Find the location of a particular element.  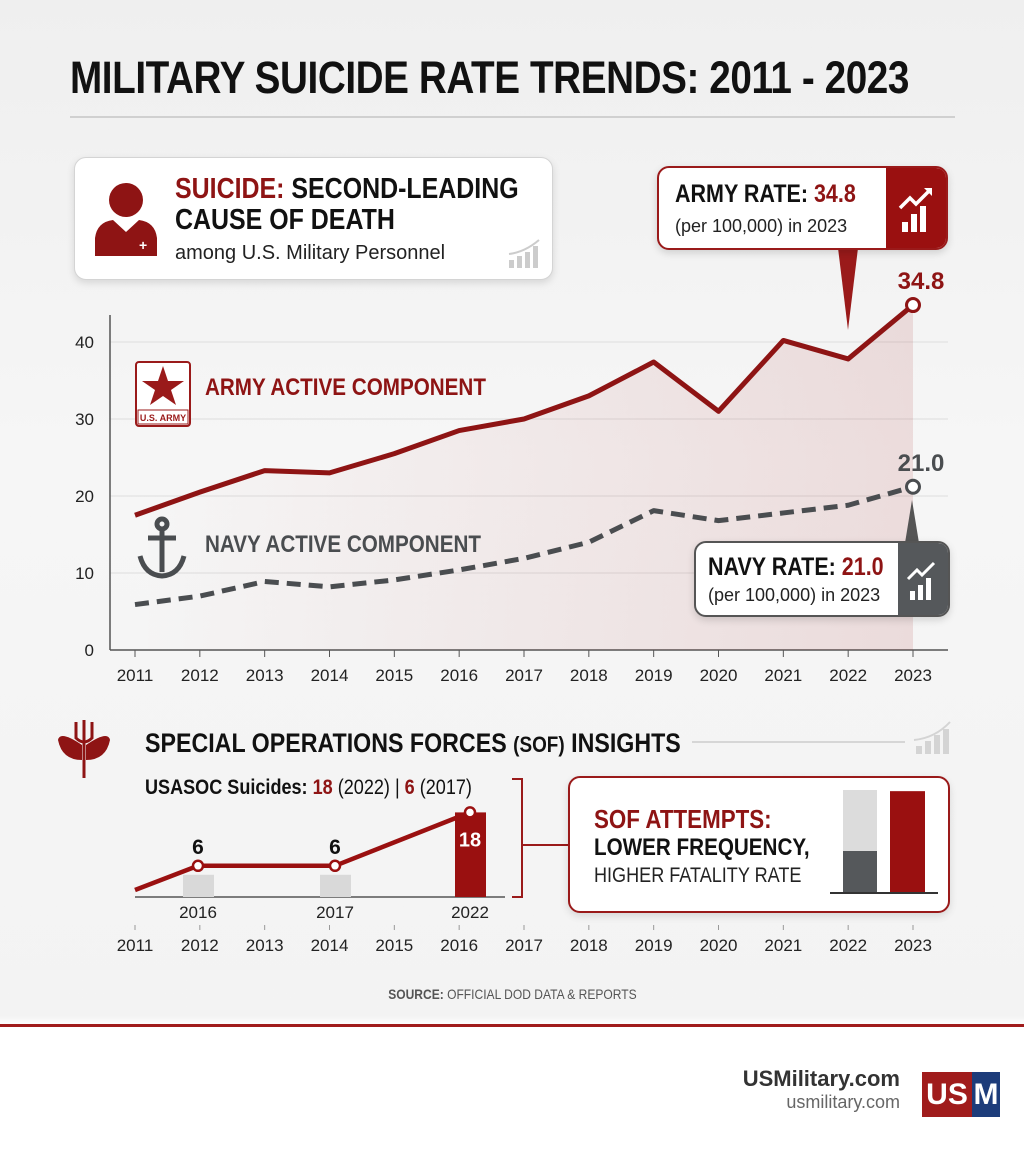

navy-rate-callout: NAVY RATE: 21.0 (per 100,000) in 2023 is located at coordinates (822, 579).